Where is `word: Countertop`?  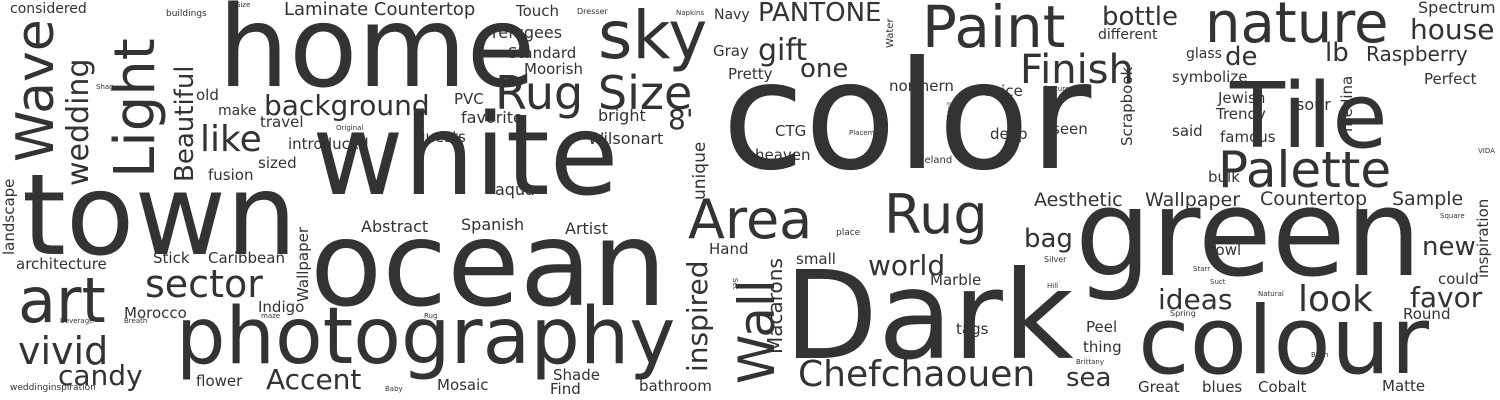 word: Countertop is located at coordinates (1314, 199).